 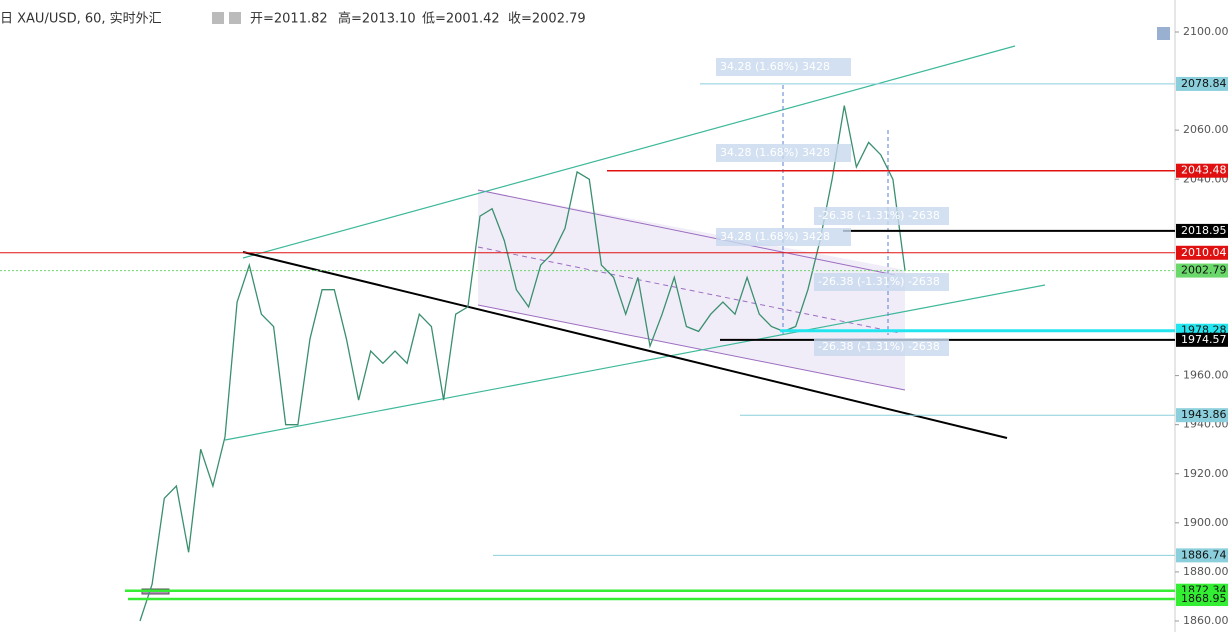 I want to click on y-tick-label: 1880.00, so click(x=1205, y=571).